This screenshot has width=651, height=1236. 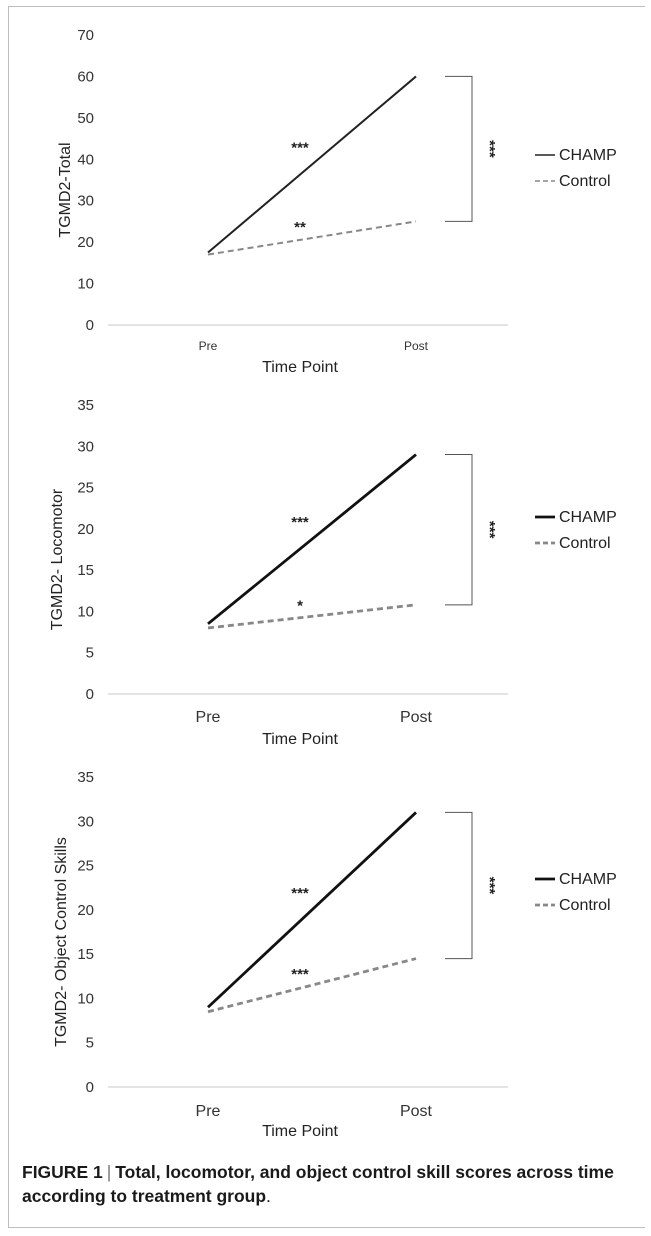 What do you see at coordinates (85, 159) in the screenshot?
I see `y-tick-label: 40` at bounding box center [85, 159].